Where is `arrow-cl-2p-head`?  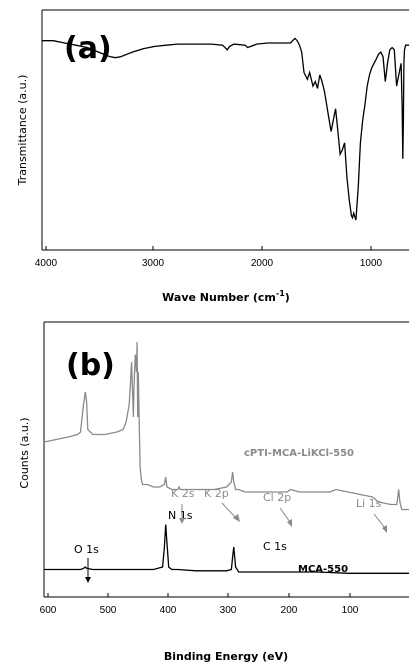
arrow-cl-2p-head is located at coordinates (289, 523).